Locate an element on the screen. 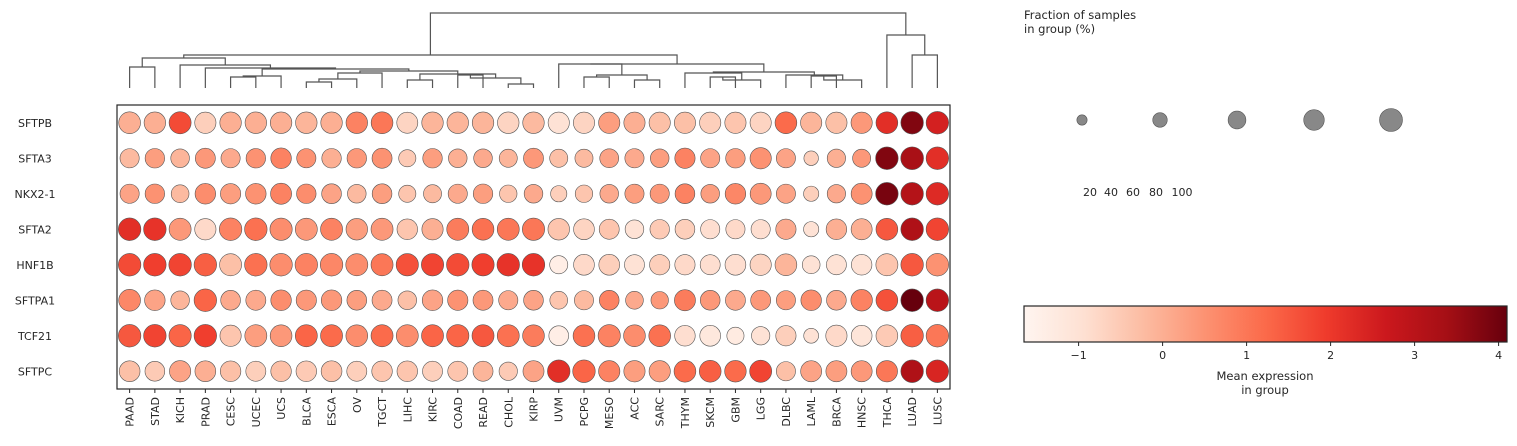 This screenshot has width=1517, height=446. dot-sftpc-coad is located at coordinates (458, 371).